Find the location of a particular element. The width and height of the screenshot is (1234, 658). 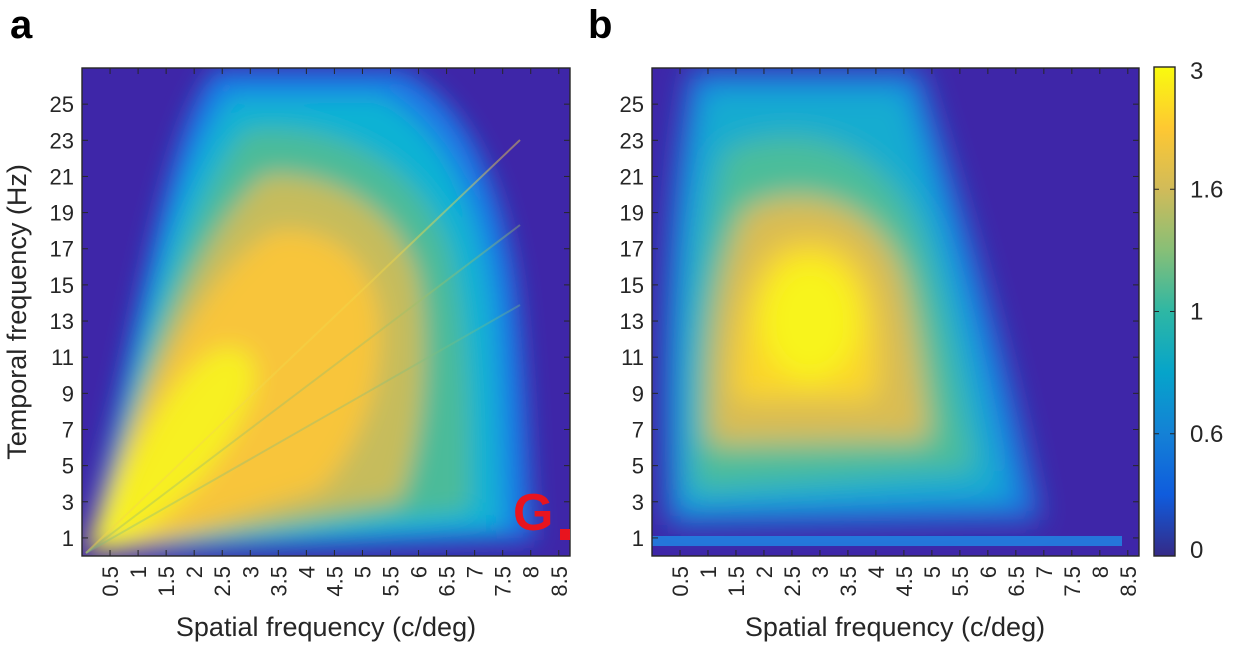

colorbar-tick-label: 1.6 is located at coordinates (1206, 189).